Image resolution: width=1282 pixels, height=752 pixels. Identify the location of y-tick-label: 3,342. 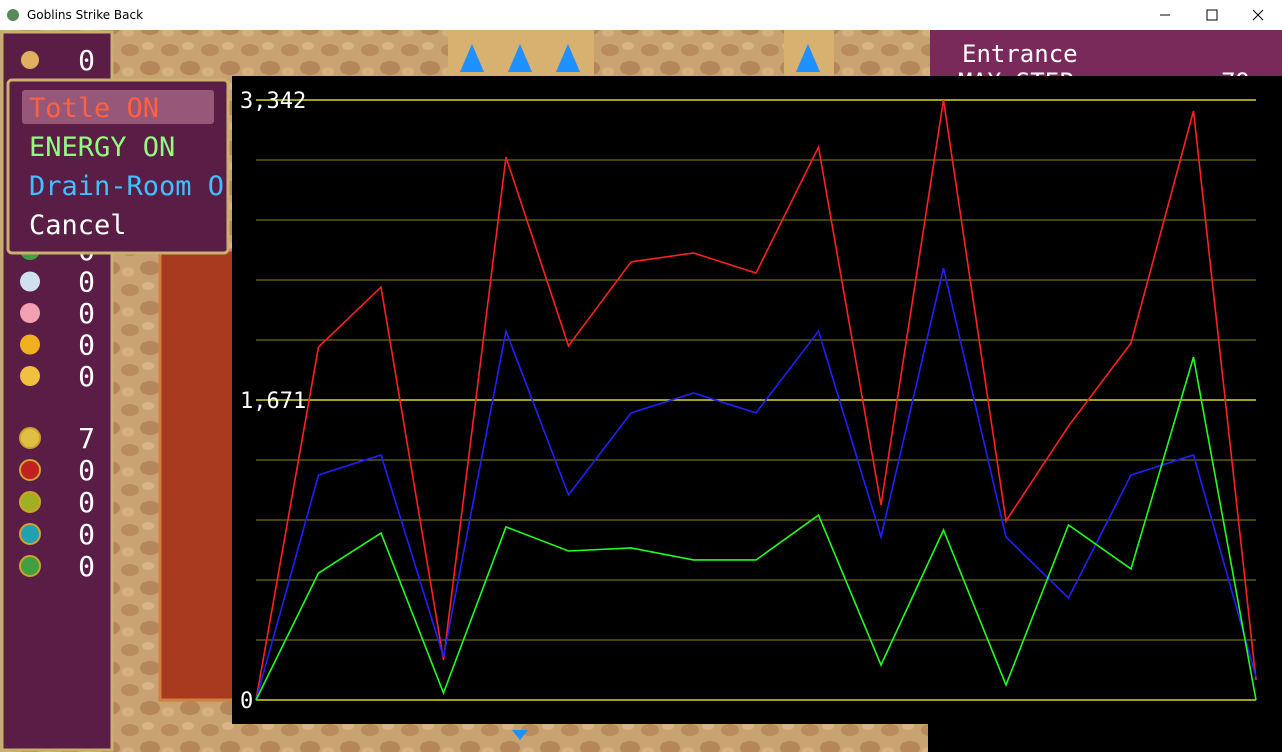
(273, 101).